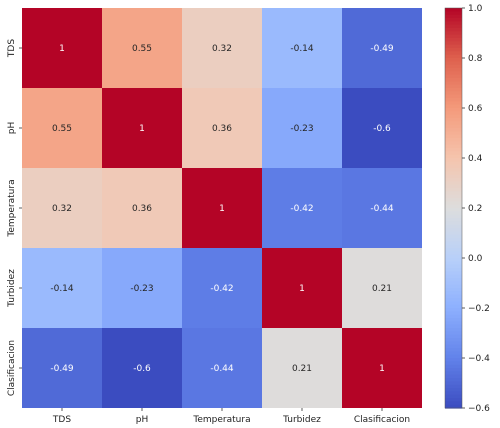 This screenshot has width=500, height=428. What do you see at coordinates (61, 420) in the screenshot?
I see `x-tick-label: TDS` at bounding box center [61, 420].